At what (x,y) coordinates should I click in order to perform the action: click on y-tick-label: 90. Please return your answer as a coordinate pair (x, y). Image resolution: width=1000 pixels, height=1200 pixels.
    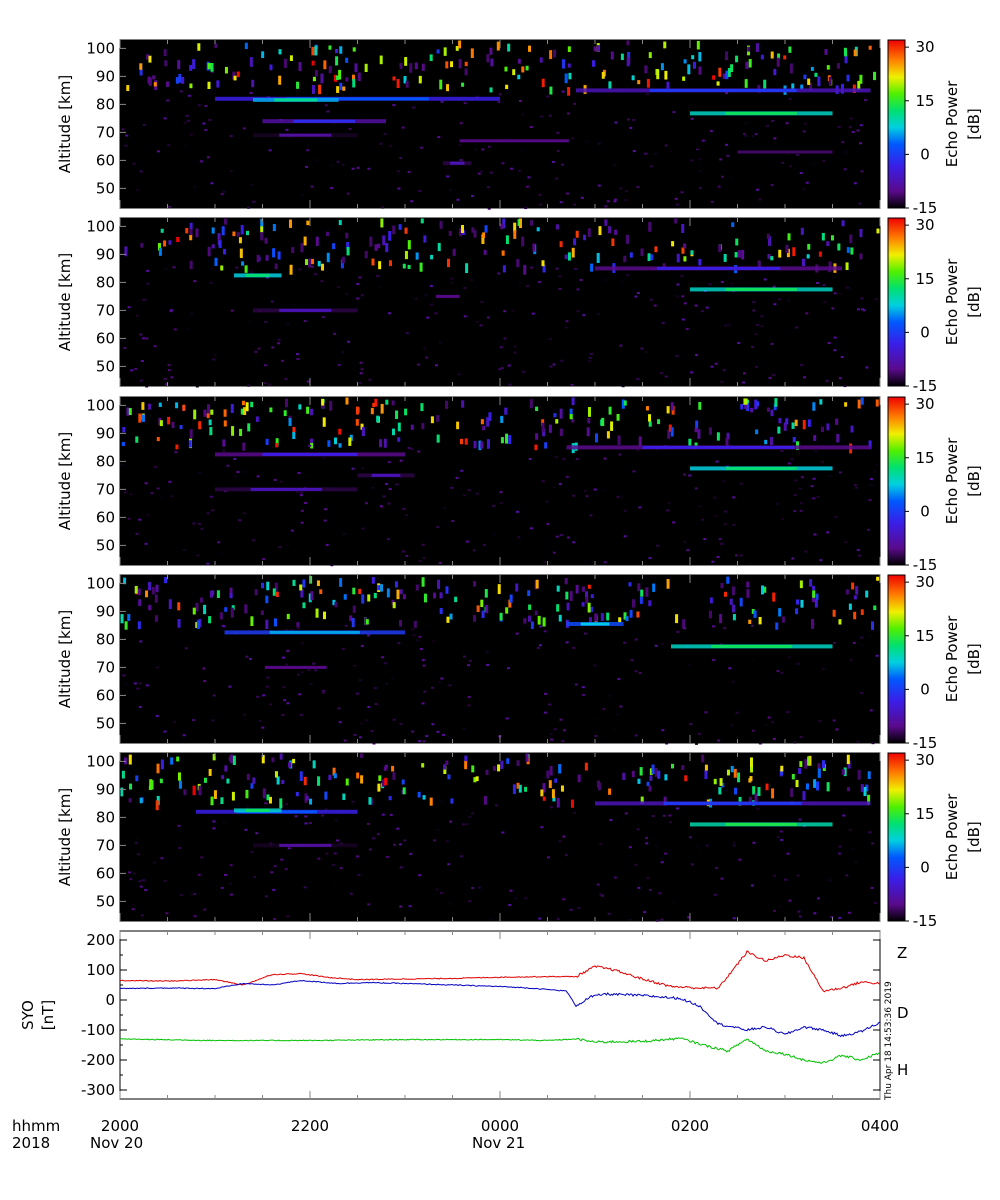
    Looking at the image, I should click on (105, 789).